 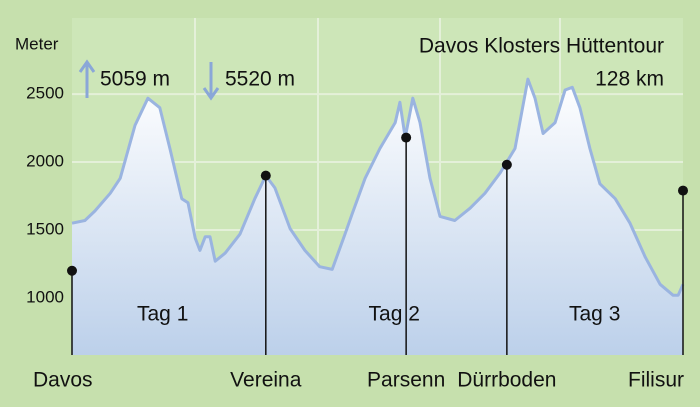 What do you see at coordinates (506, 380) in the screenshot?
I see `waypoint-label: Dürrboden` at bounding box center [506, 380].